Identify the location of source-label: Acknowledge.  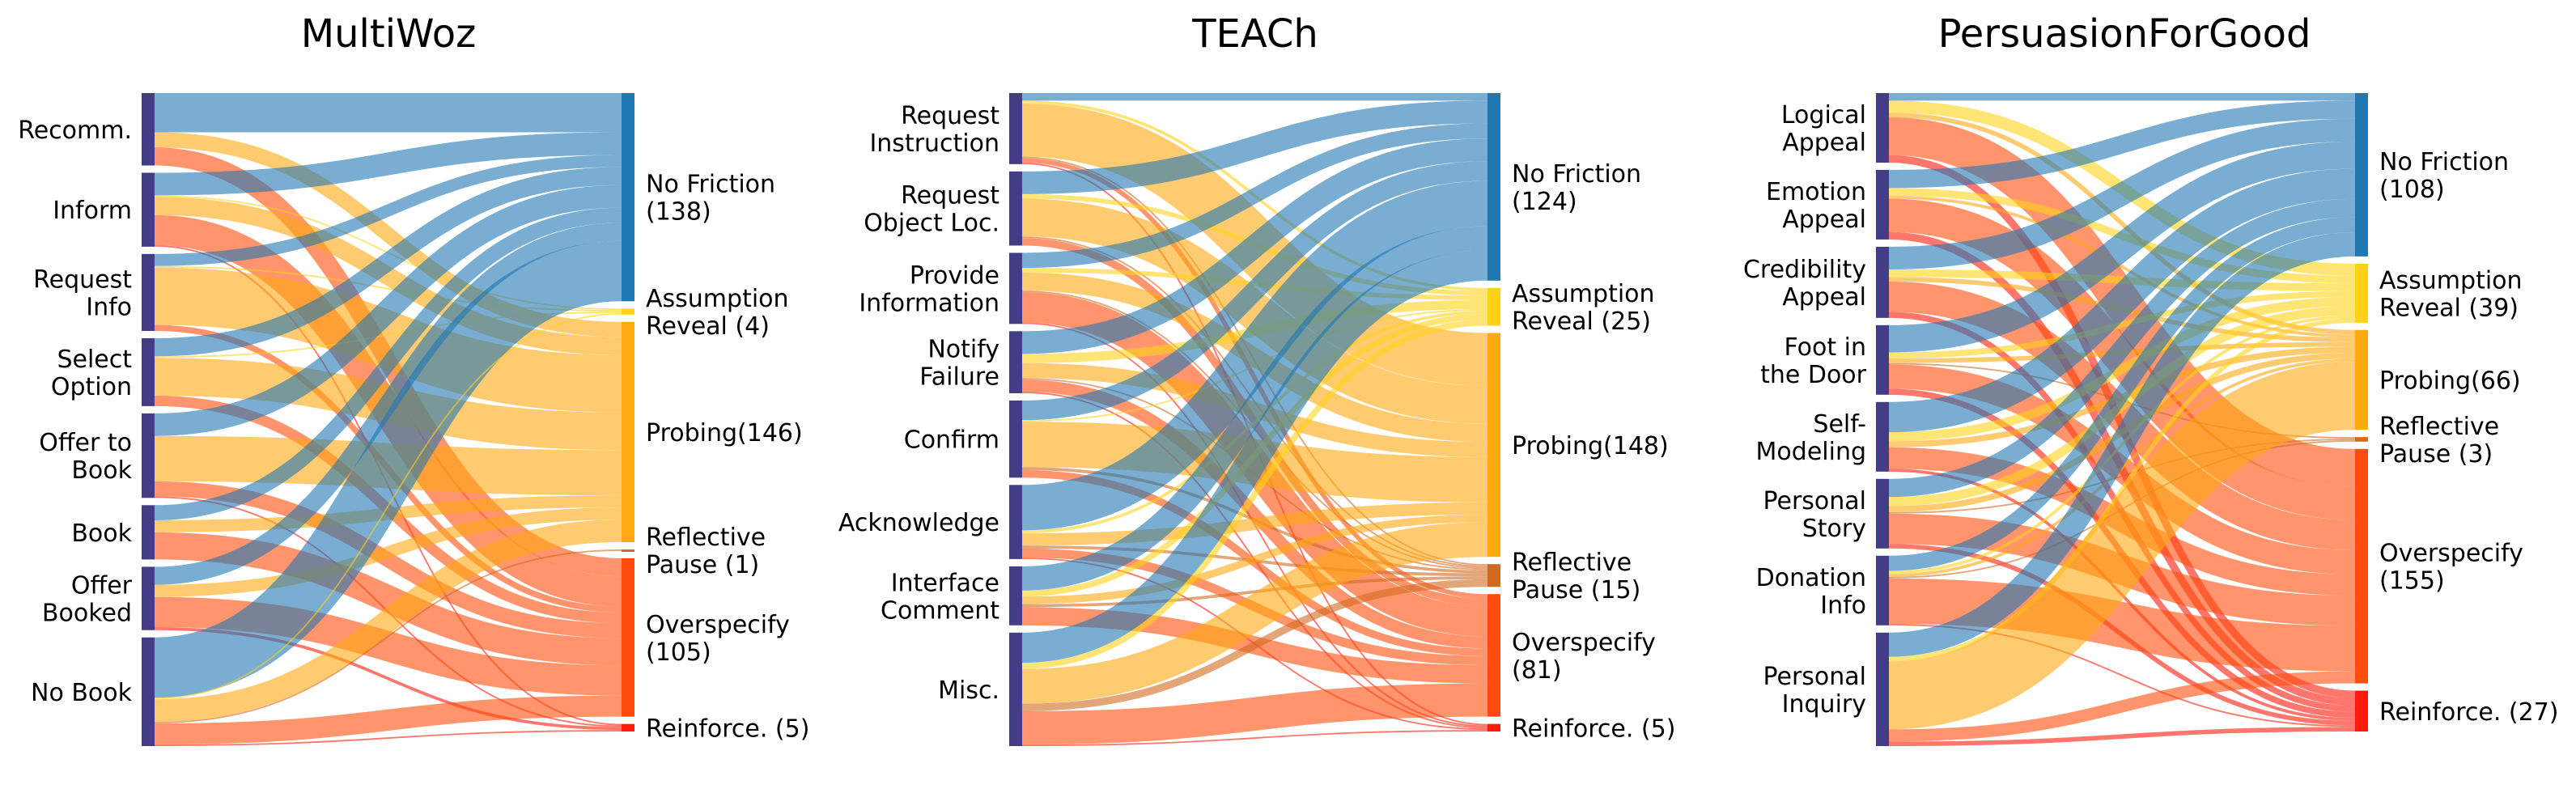
(918, 523).